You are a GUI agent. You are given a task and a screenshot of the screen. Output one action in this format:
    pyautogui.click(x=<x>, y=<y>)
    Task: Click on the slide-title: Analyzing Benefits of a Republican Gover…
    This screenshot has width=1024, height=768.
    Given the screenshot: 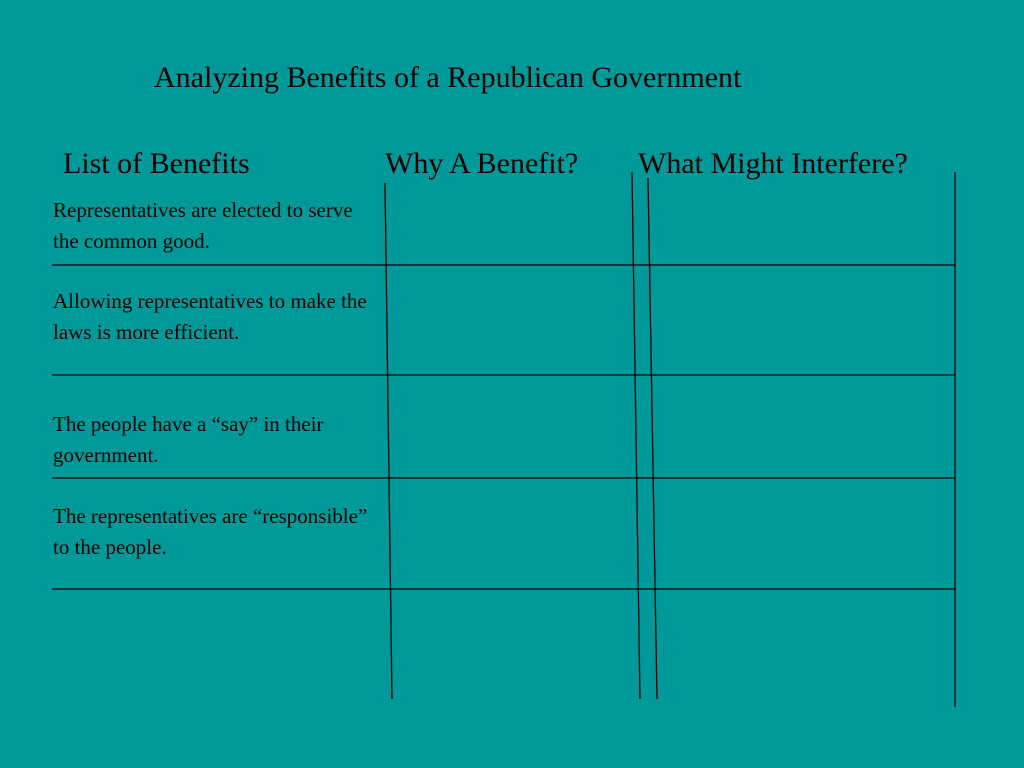 What is the action you would take?
    pyautogui.click(x=448, y=77)
    